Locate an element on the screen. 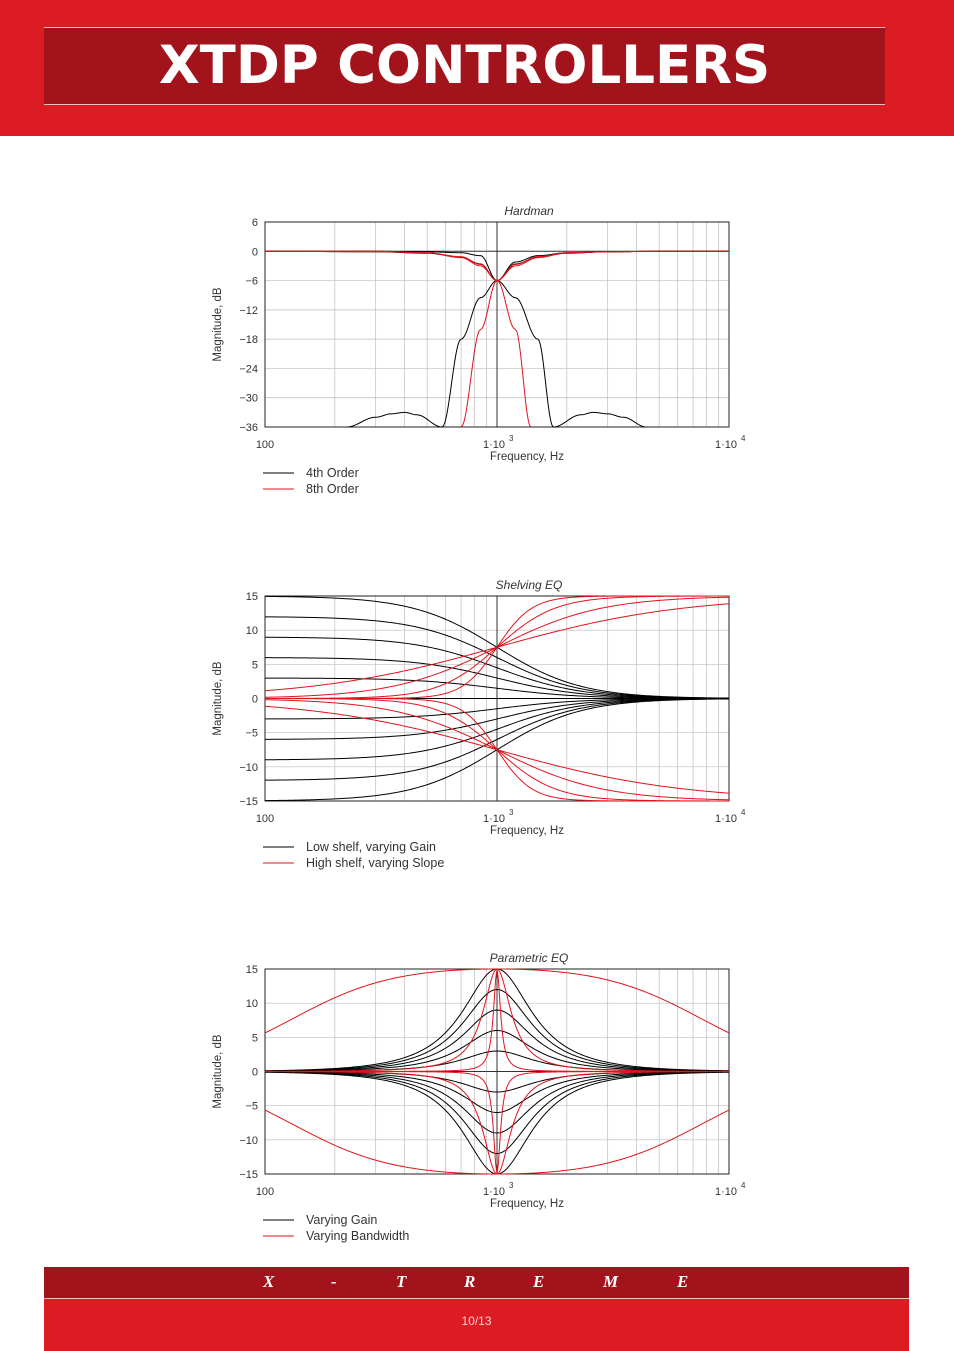 Image resolution: width=954 pixels, height=1351 pixels. y-tick-label: −24 is located at coordinates (248, 369).